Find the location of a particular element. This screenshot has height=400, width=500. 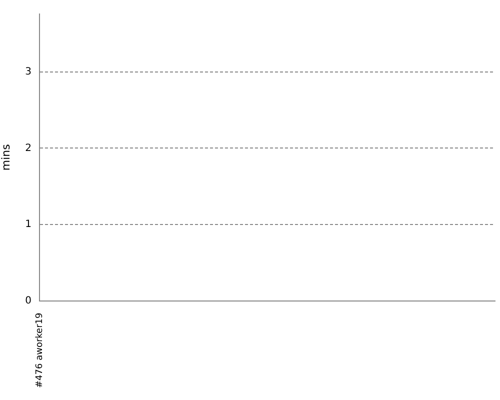

y-axis-title: mins is located at coordinates (6, 157).